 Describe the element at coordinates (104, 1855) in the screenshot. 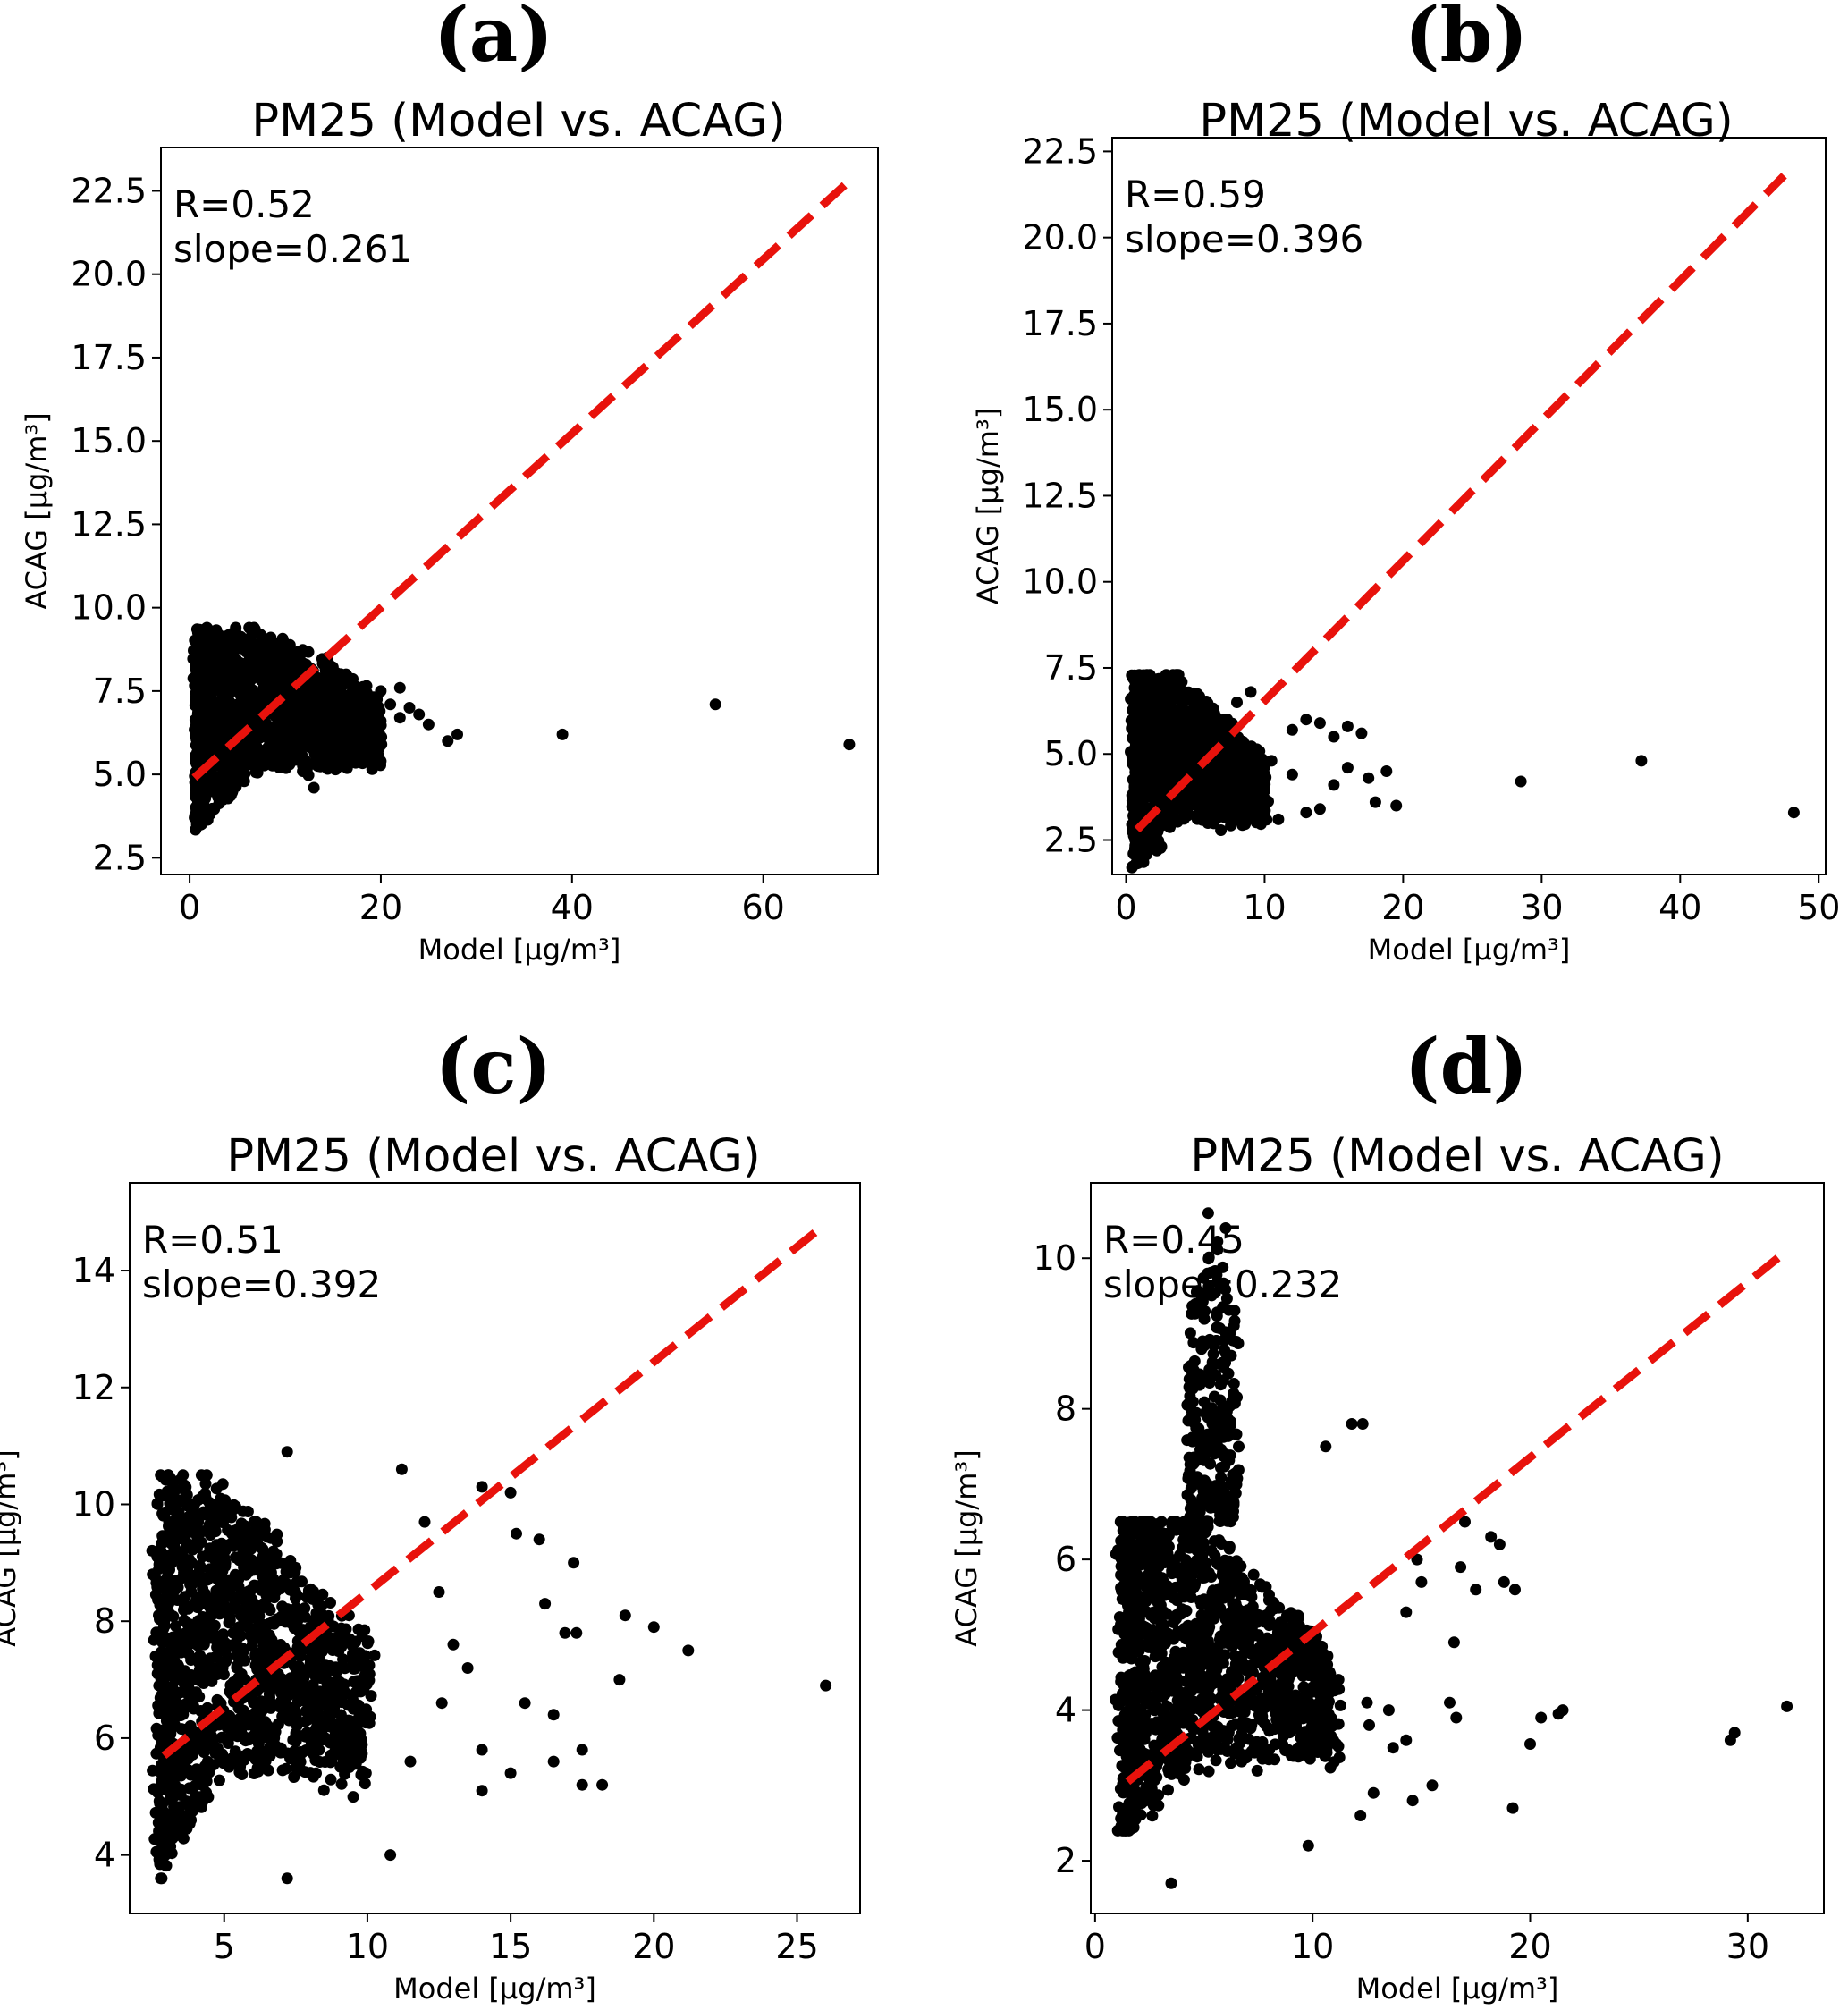

I see `y-tick-label: 4` at that location.